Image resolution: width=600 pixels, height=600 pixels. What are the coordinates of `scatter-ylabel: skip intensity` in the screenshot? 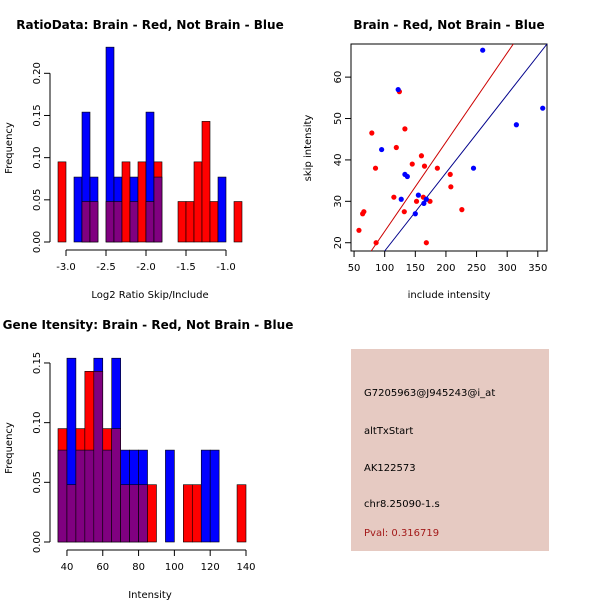 It's located at (308, 148).